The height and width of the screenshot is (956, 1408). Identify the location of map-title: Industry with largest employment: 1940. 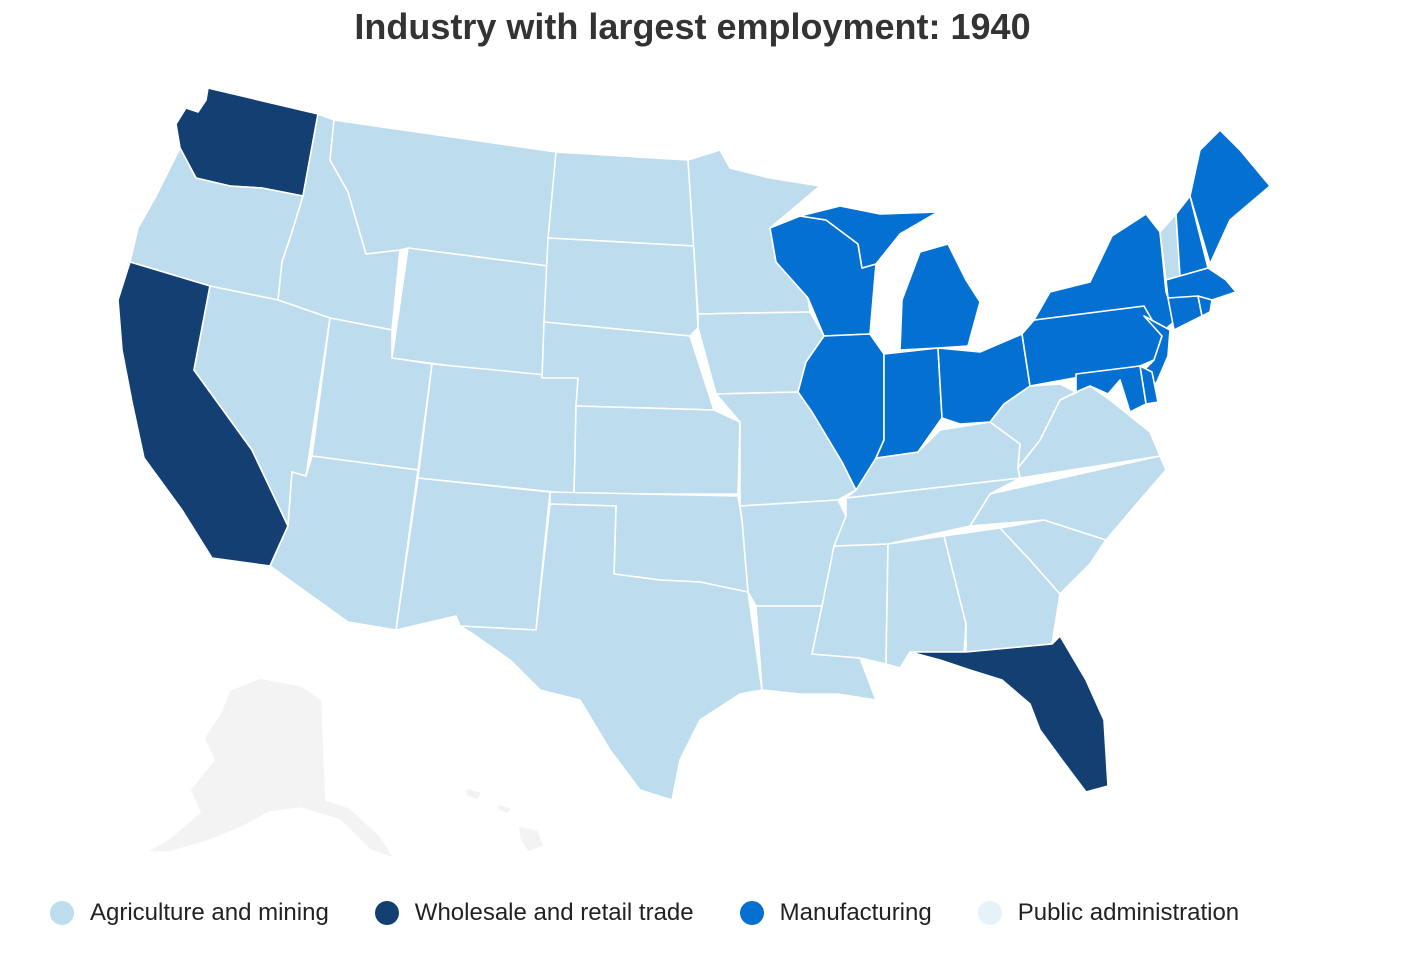
(692, 26).